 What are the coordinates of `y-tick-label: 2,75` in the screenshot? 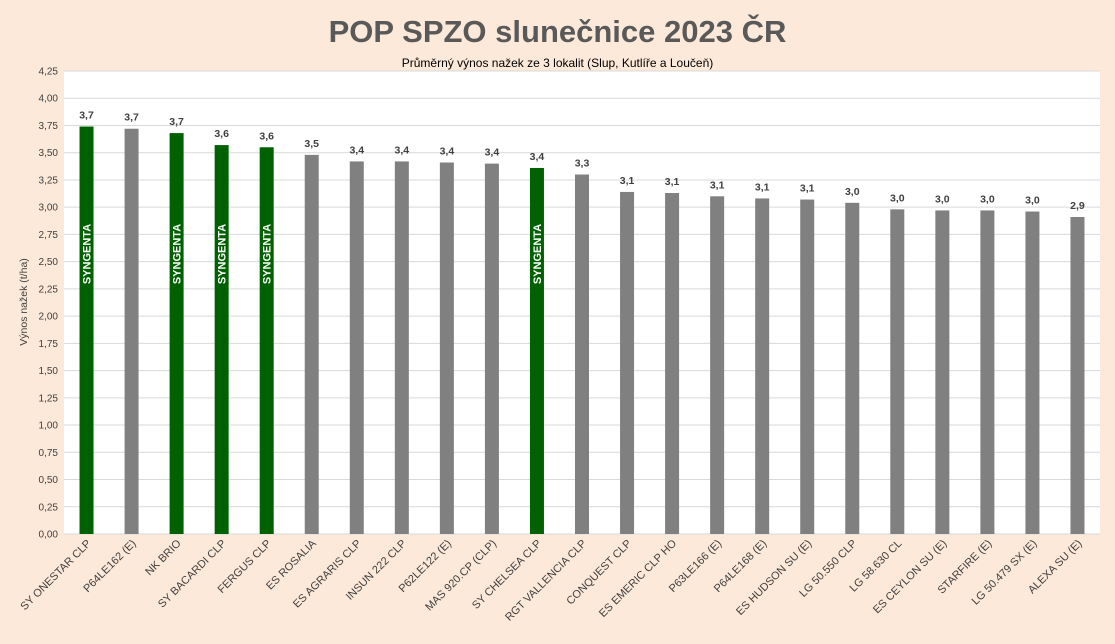 It's located at (49, 235).